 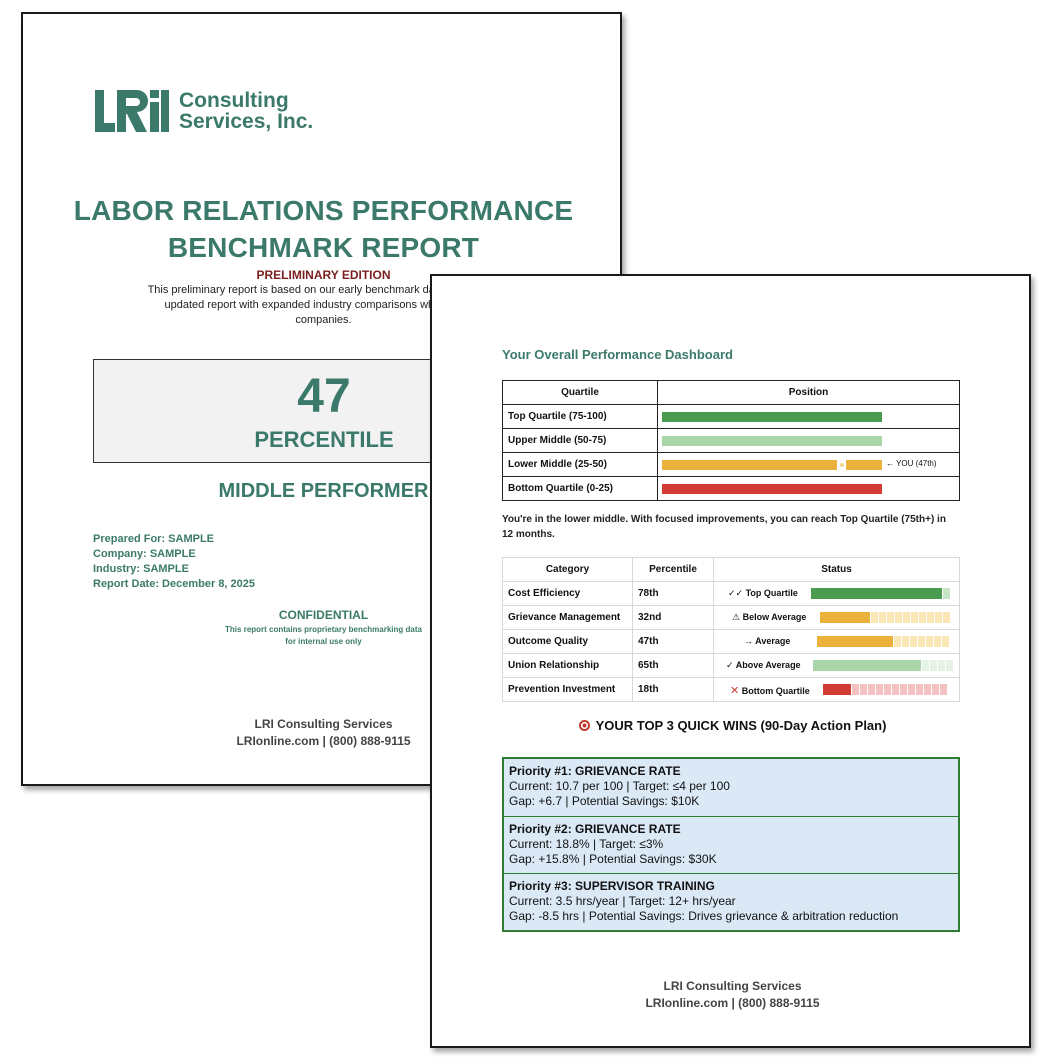 I want to click on percentile-label: PERCENTILE, so click(x=324, y=439).